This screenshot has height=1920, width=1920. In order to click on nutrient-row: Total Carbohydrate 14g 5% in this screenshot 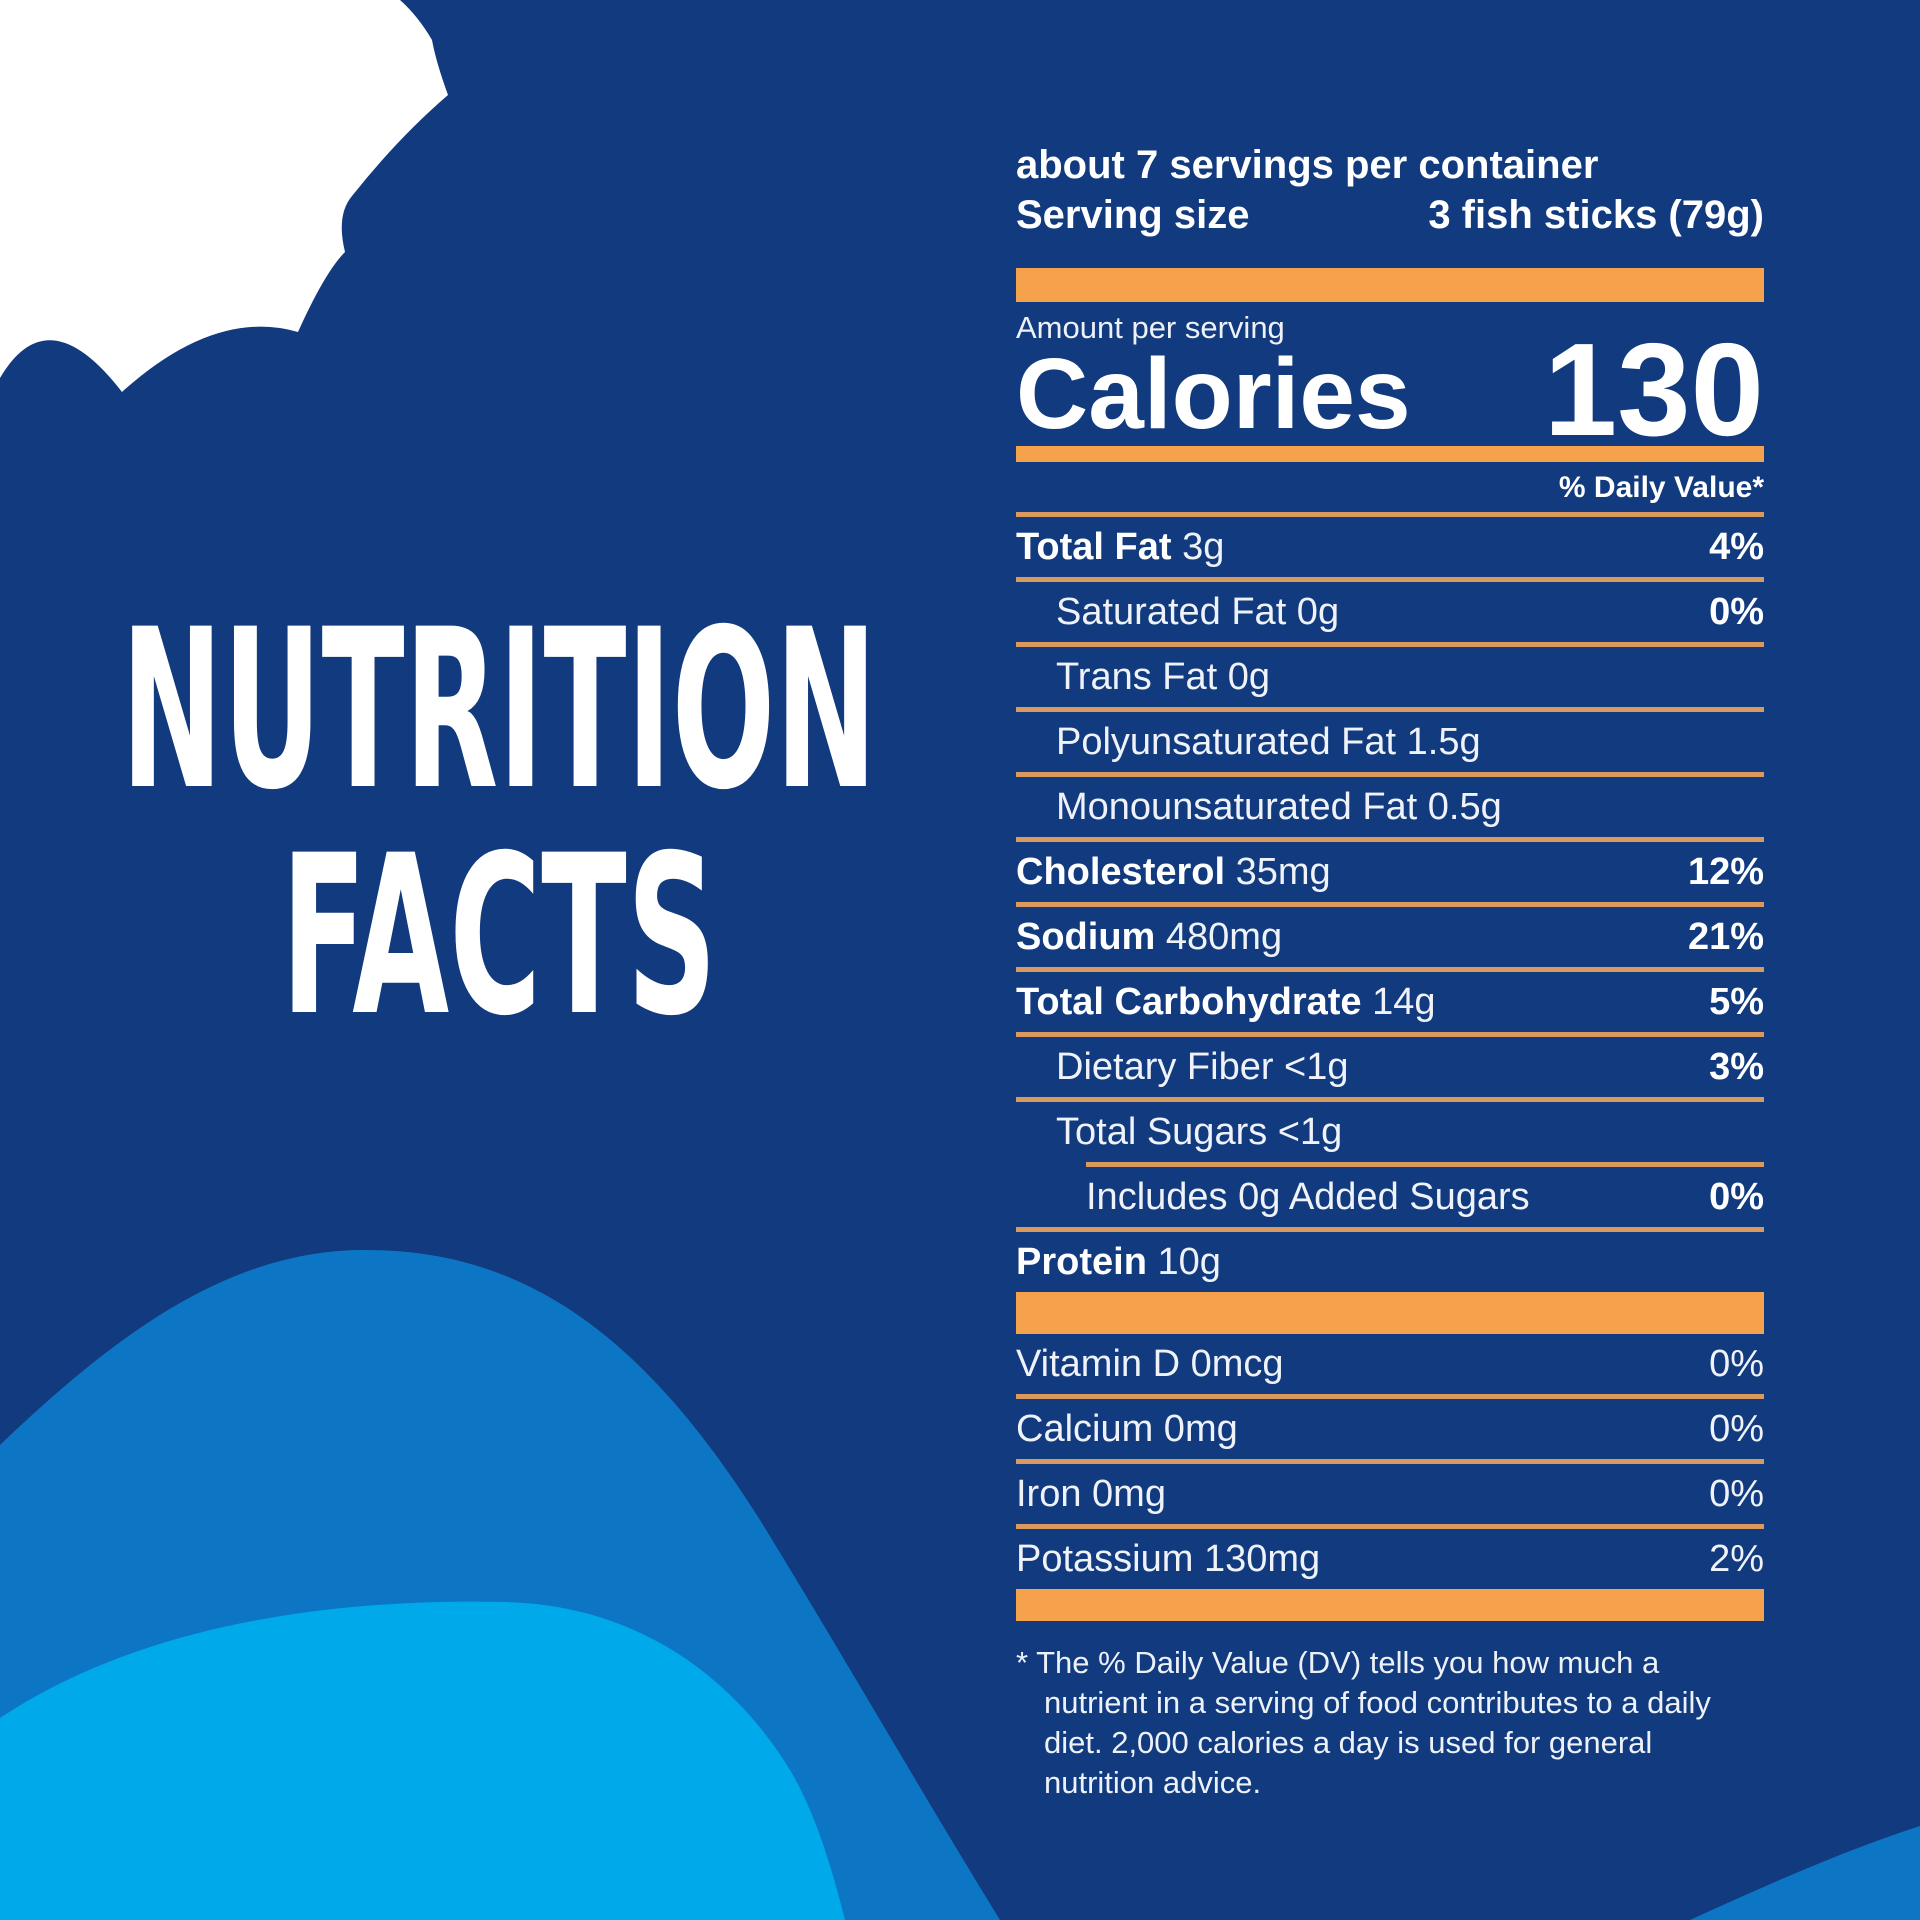, I will do `click(1390, 999)`.